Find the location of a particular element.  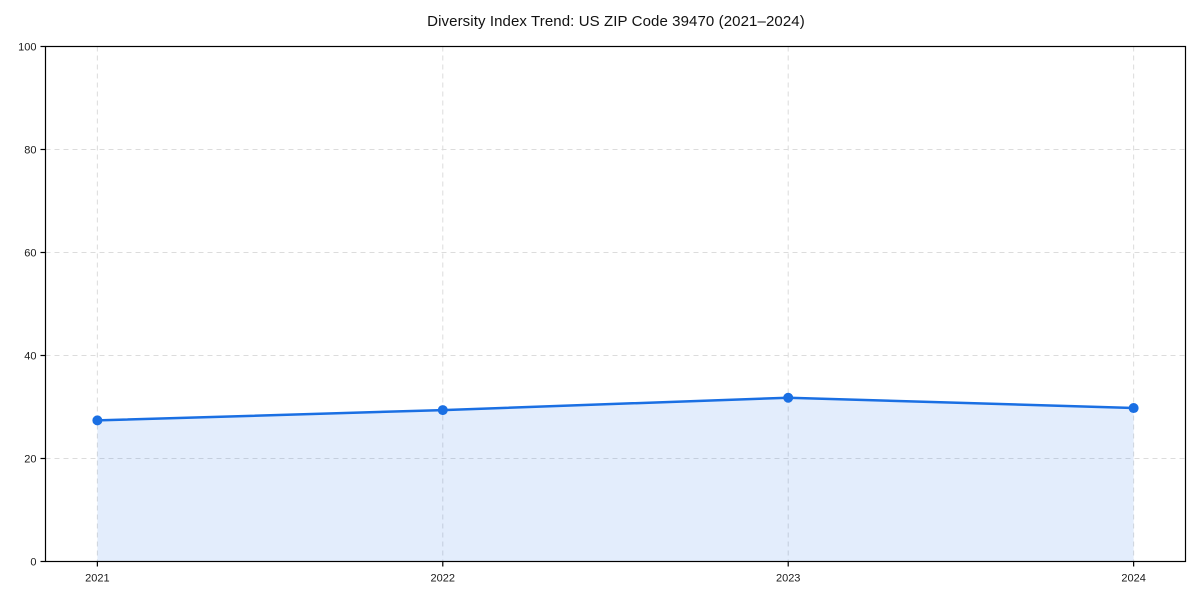

x-tick-label: 2022 is located at coordinates (443, 579).